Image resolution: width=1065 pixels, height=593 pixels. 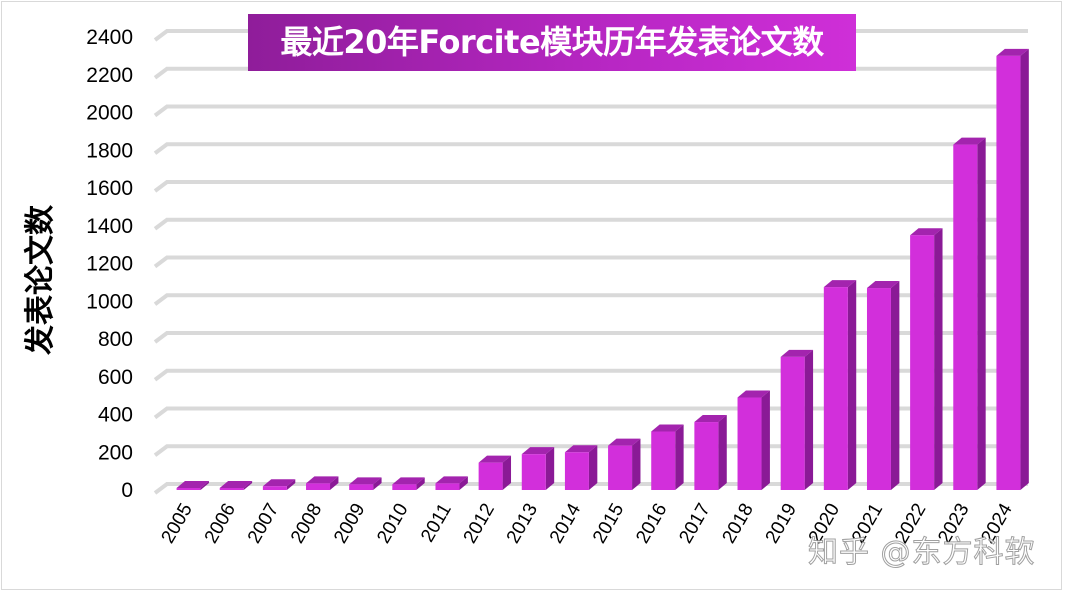 I want to click on y-tick-label: 2000, so click(x=109, y=113).